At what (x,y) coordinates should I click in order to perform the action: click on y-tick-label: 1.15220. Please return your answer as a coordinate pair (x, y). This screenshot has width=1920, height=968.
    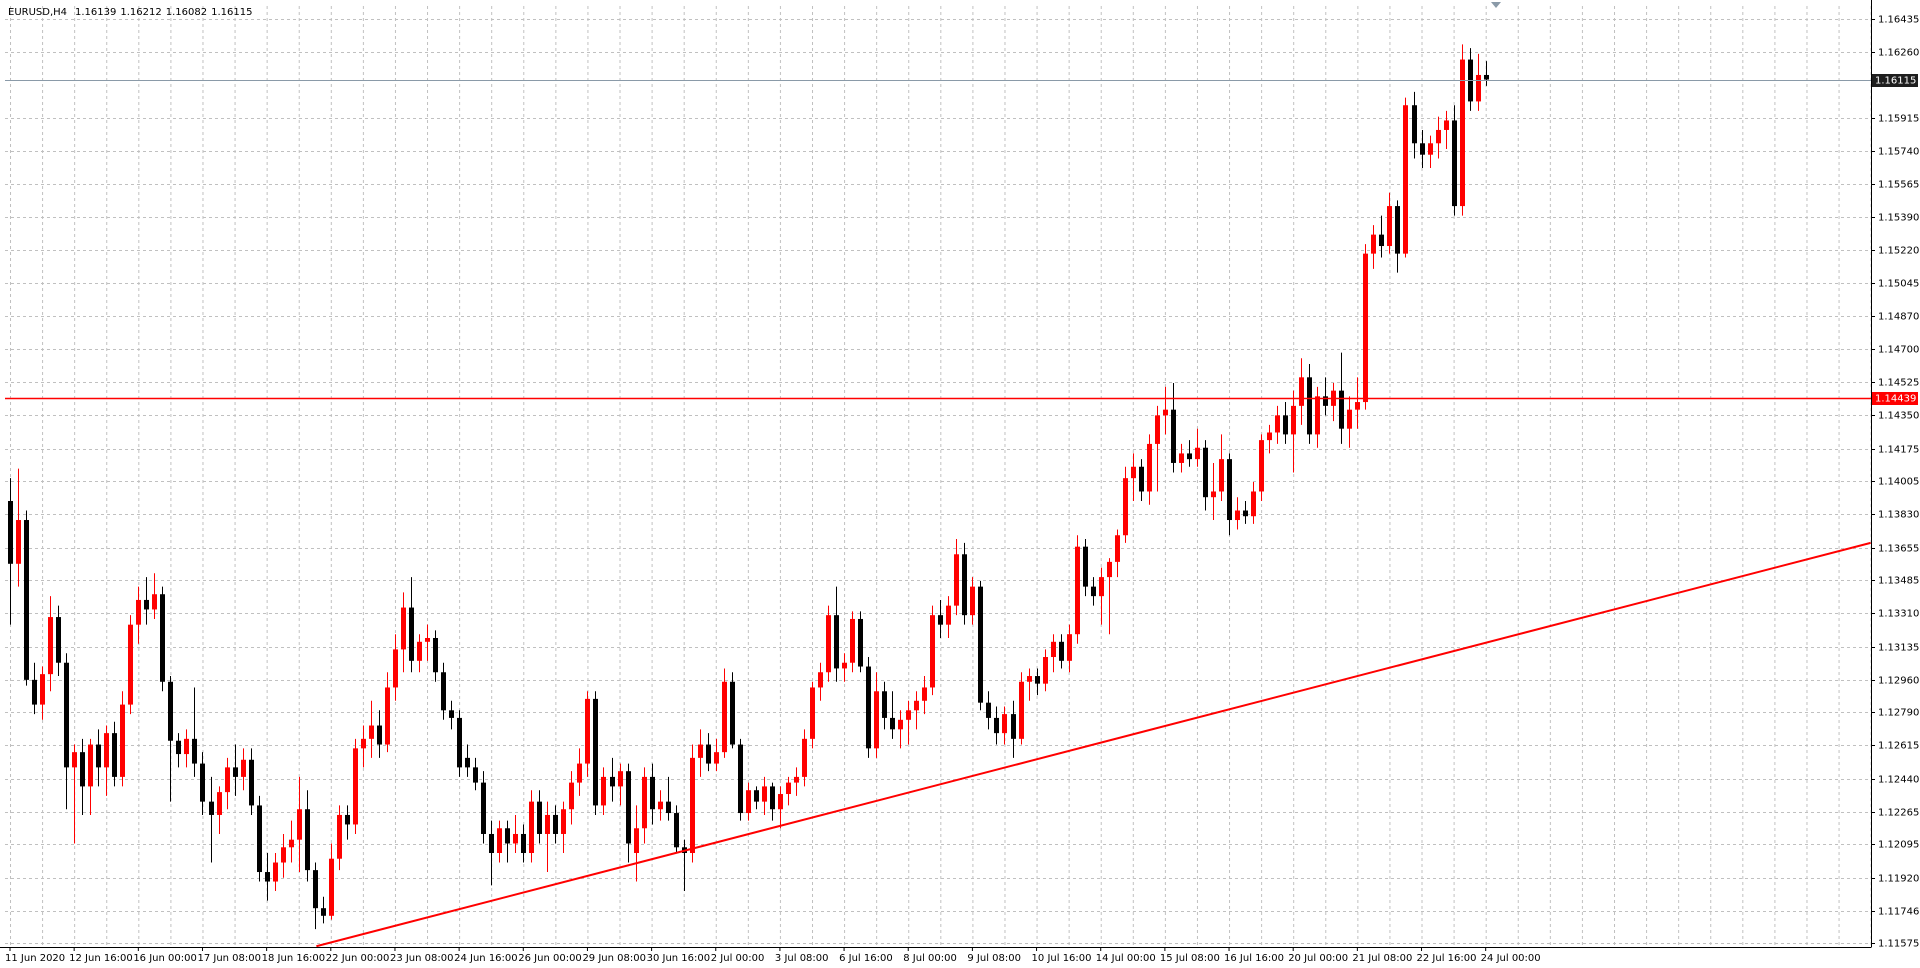
    Looking at the image, I should click on (1898, 251).